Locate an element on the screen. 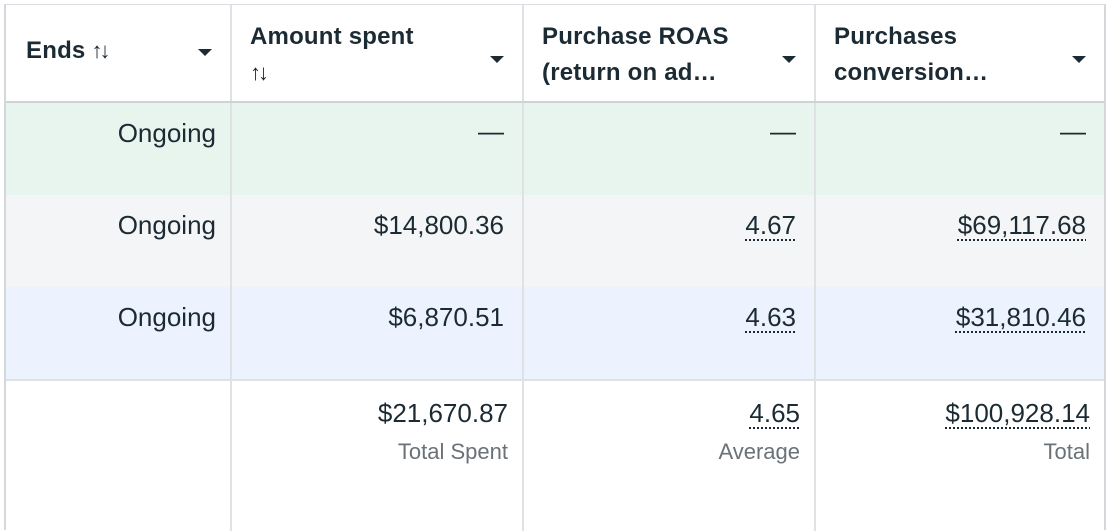  column-title-ends: Ends is located at coordinates (56, 50).